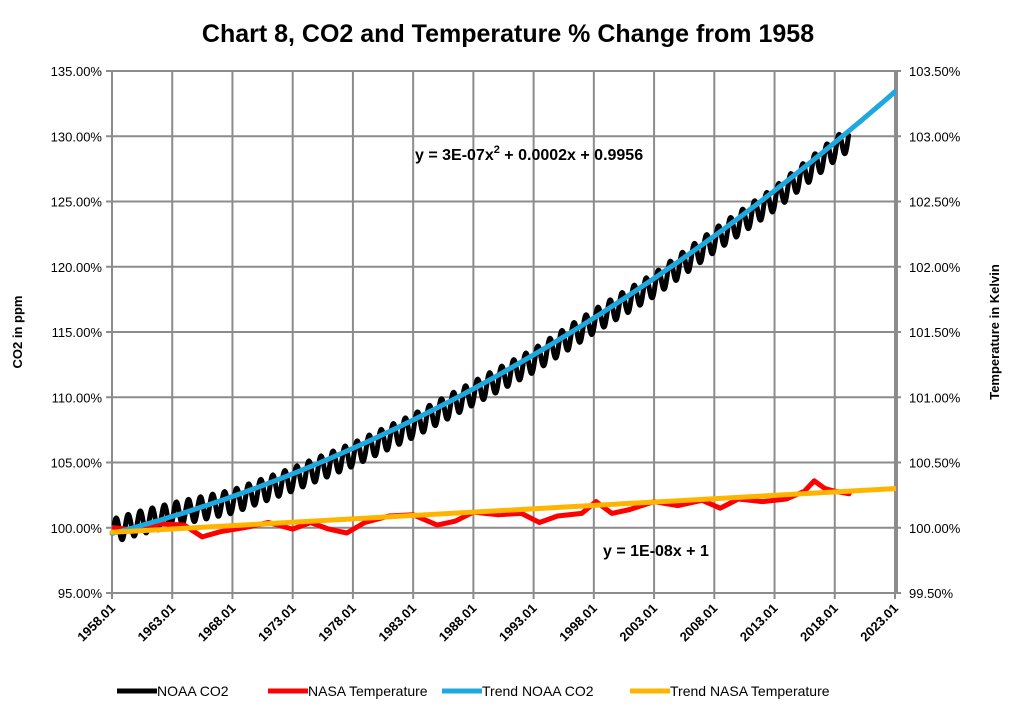  What do you see at coordinates (458, 623) in the screenshot?
I see `x-tick-label: 1988.01` at bounding box center [458, 623].